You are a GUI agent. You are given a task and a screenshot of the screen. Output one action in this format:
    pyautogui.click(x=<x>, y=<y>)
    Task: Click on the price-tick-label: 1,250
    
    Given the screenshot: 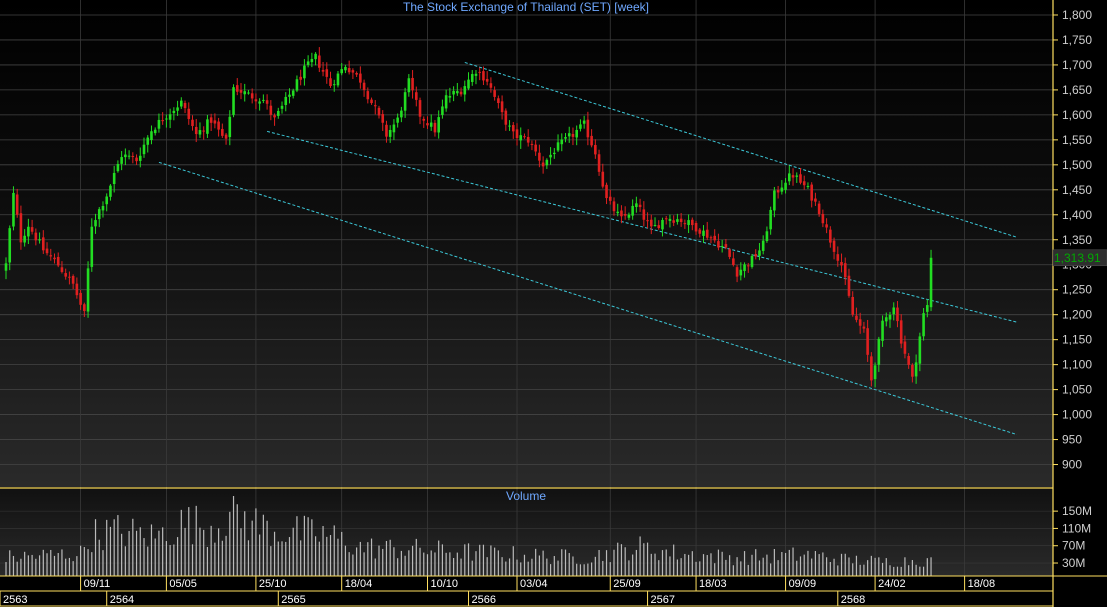 What is the action you would take?
    pyautogui.click(x=1077, y=290)
    